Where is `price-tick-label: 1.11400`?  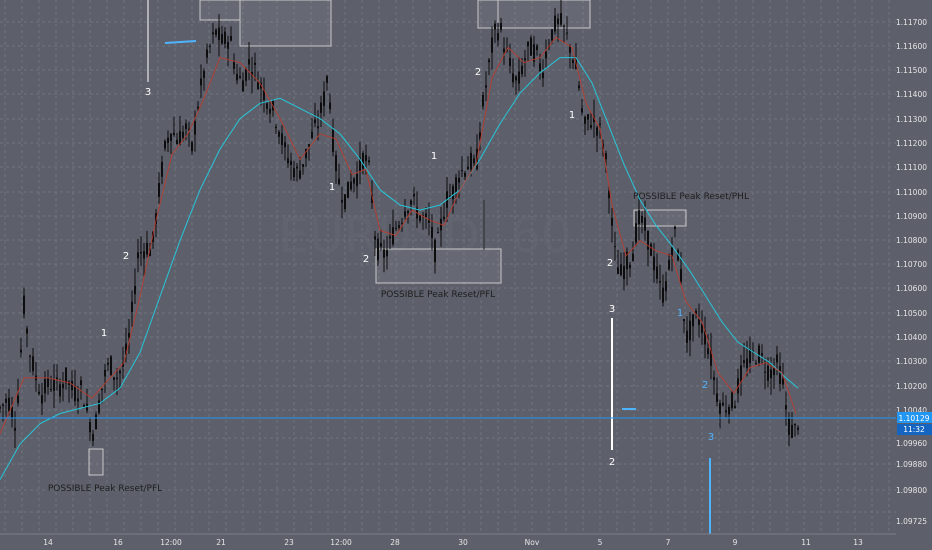 price-tick-label: 1.11400 is located at coordinates (911, 94).